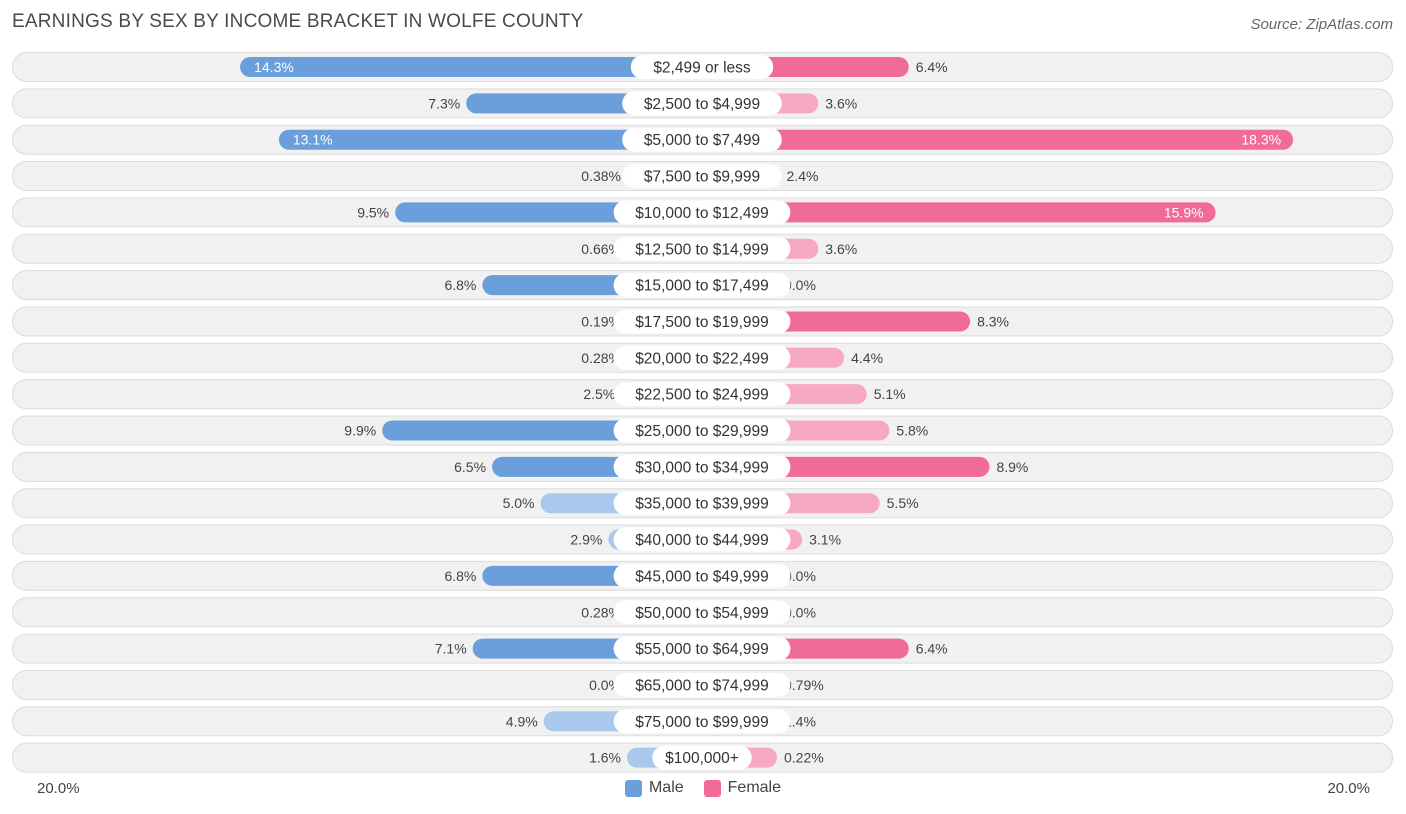  I want to click on bar-row: 1.6% 0.22% $100,000+, so click(702, 757).